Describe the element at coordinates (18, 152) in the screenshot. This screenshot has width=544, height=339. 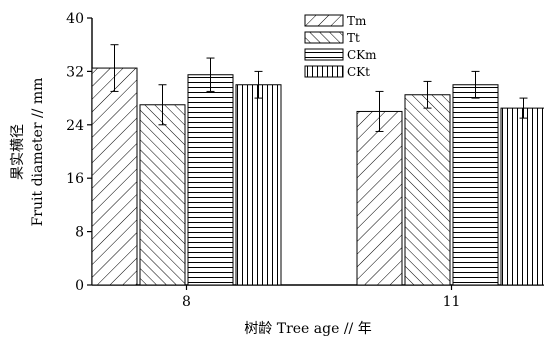
I see `y-axis-title-cn: 果实横径` at that location.